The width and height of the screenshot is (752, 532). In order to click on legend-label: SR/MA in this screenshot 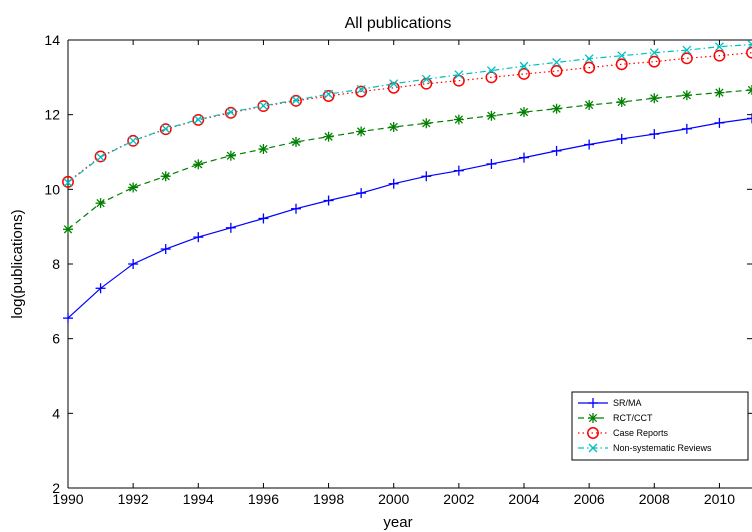, I will do `click(627, 403)`.